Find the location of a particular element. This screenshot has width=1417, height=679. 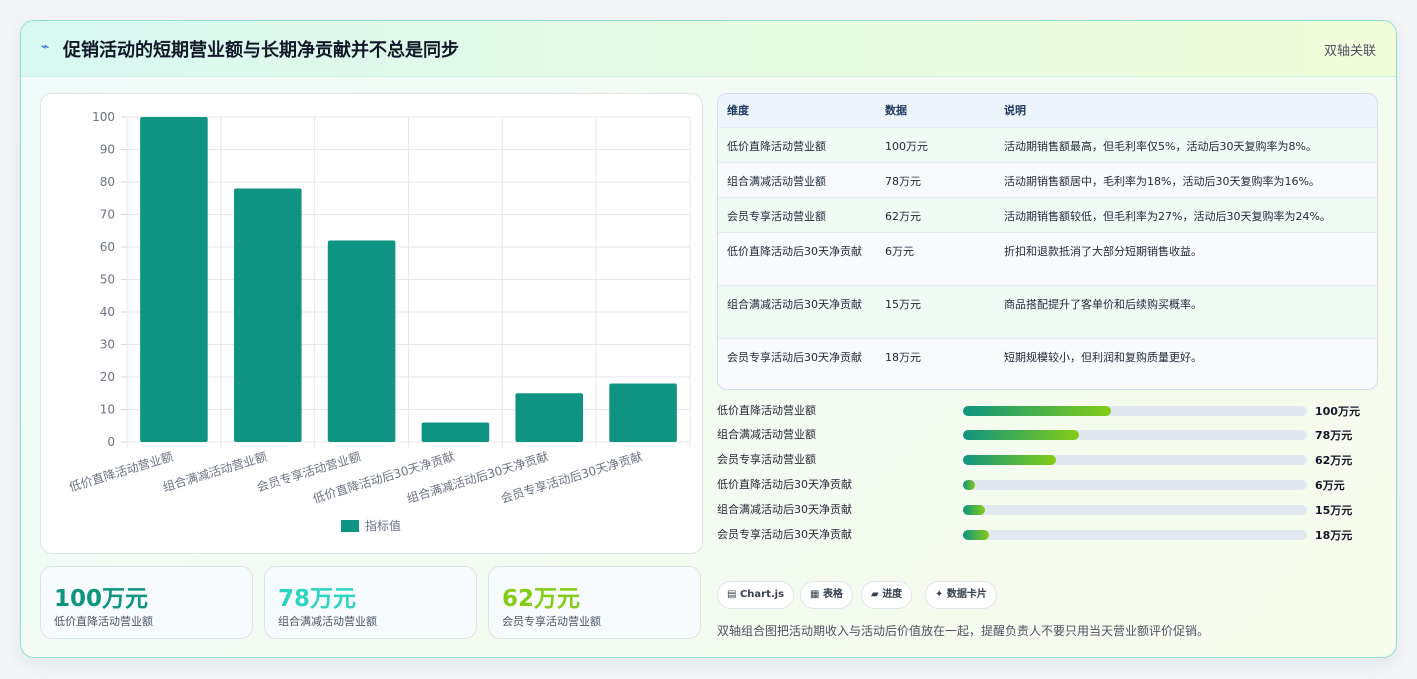

progress-label: 低价直降活动营业额 is located at coordinates (766, 410).